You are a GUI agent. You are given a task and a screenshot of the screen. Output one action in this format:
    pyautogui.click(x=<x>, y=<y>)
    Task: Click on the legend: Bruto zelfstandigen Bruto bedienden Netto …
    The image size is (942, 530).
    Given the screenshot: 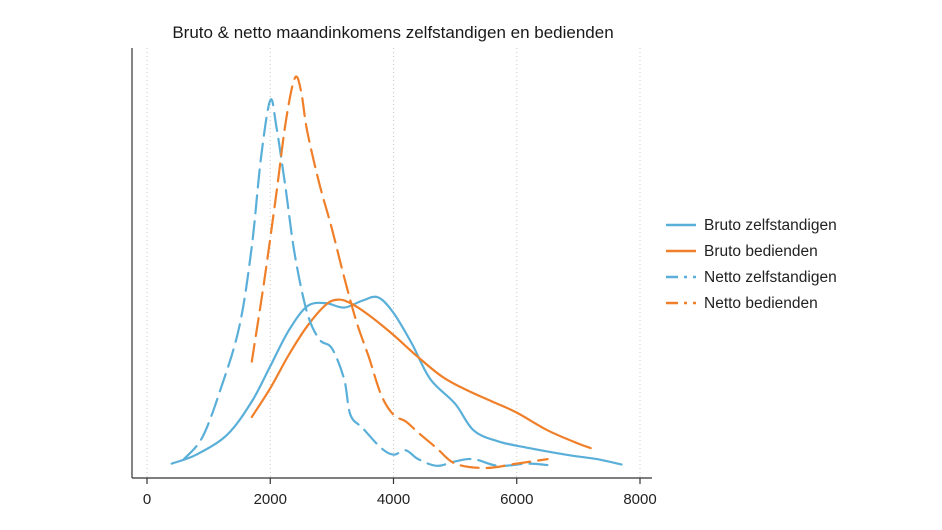 What is the action you would take?
    pyautogui.click(x=751, y=264)
    